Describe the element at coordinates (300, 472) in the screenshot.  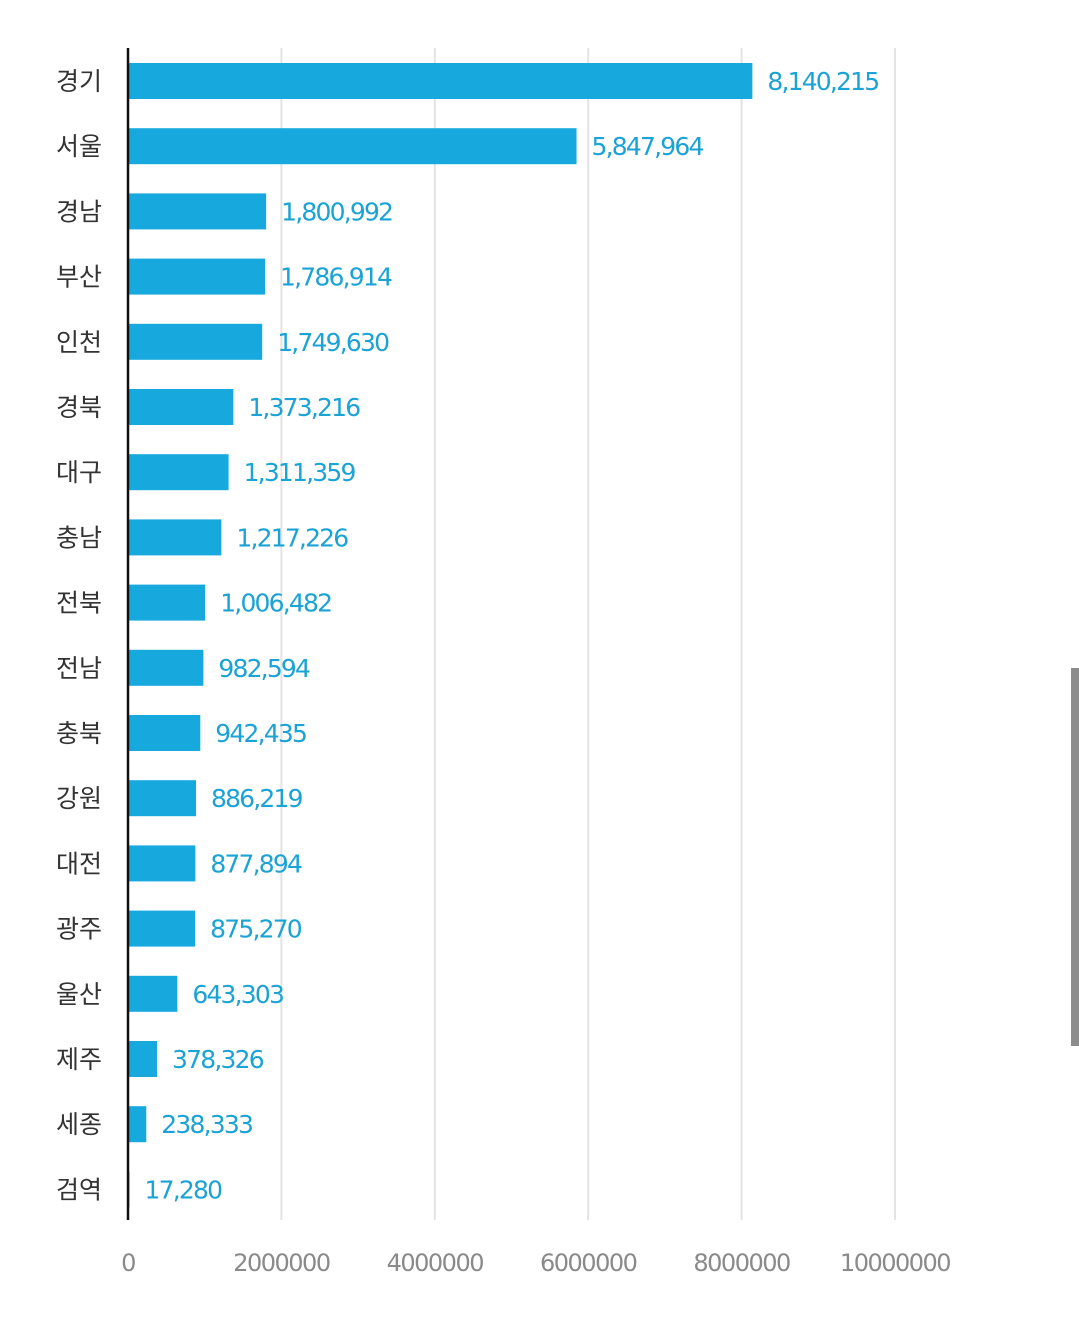
I see `value-label-6: 1,311,359` at that location.